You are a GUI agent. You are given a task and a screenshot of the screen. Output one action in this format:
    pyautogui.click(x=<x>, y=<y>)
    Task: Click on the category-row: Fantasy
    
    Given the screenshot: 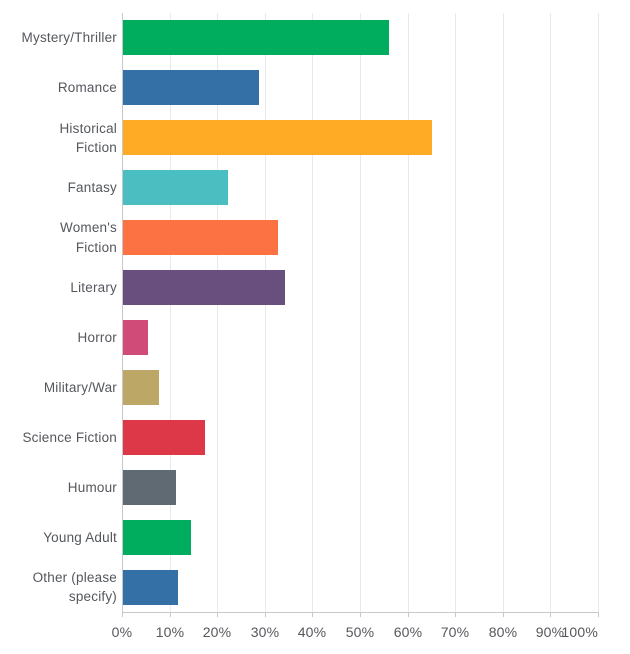 What is the action you would take?
    pyautogui.click(x=58, y=188)
    